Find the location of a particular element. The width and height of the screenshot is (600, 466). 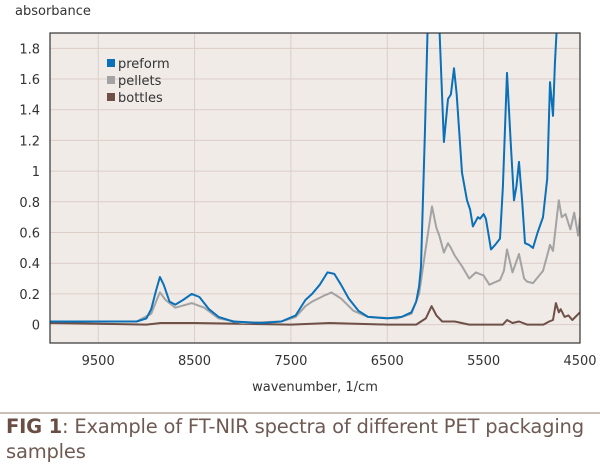

y-tick-label: 1.6 is located at coordinates (29, 80).